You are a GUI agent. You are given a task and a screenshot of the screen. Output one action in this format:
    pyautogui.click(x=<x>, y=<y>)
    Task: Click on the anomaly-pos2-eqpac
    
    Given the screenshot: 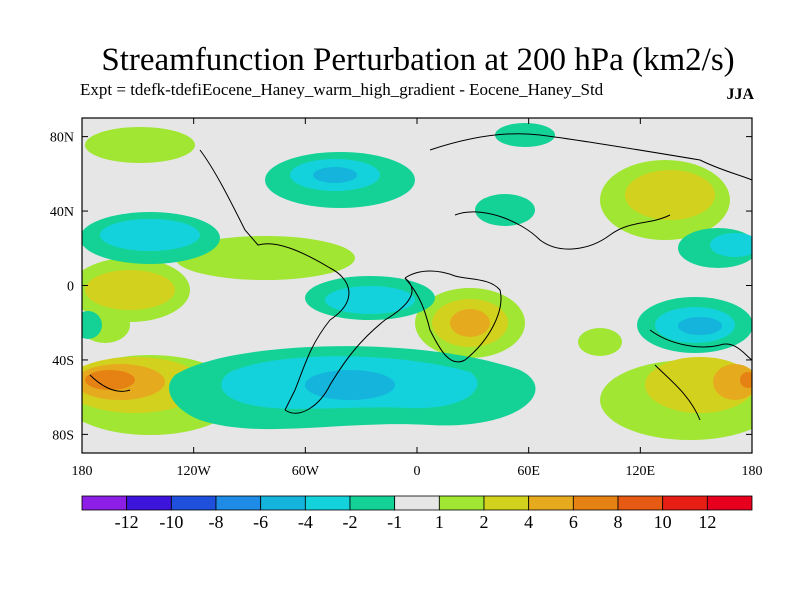 What is the action you would take?
    pyautogui.click(x=130, y=290)
    